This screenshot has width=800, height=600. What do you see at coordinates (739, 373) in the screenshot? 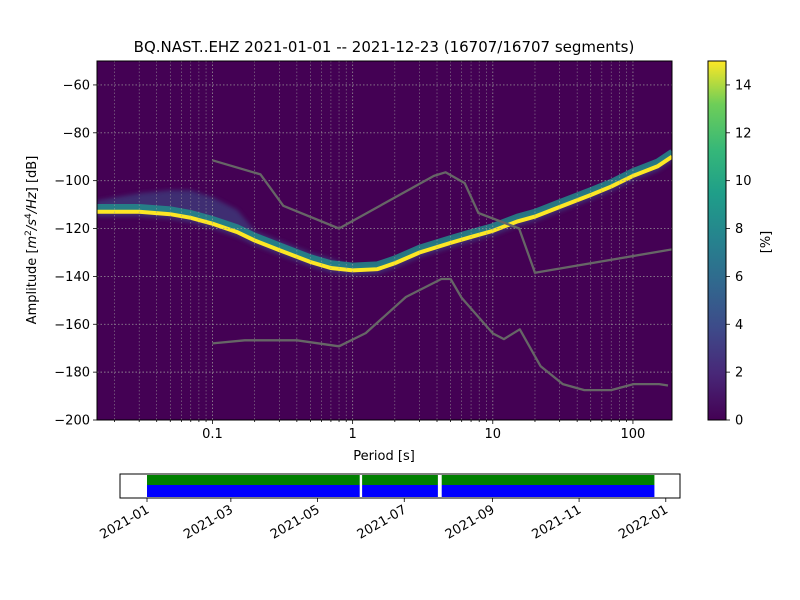
I see `colorbar-tick-label: 2` at bounding box center [739, 373].